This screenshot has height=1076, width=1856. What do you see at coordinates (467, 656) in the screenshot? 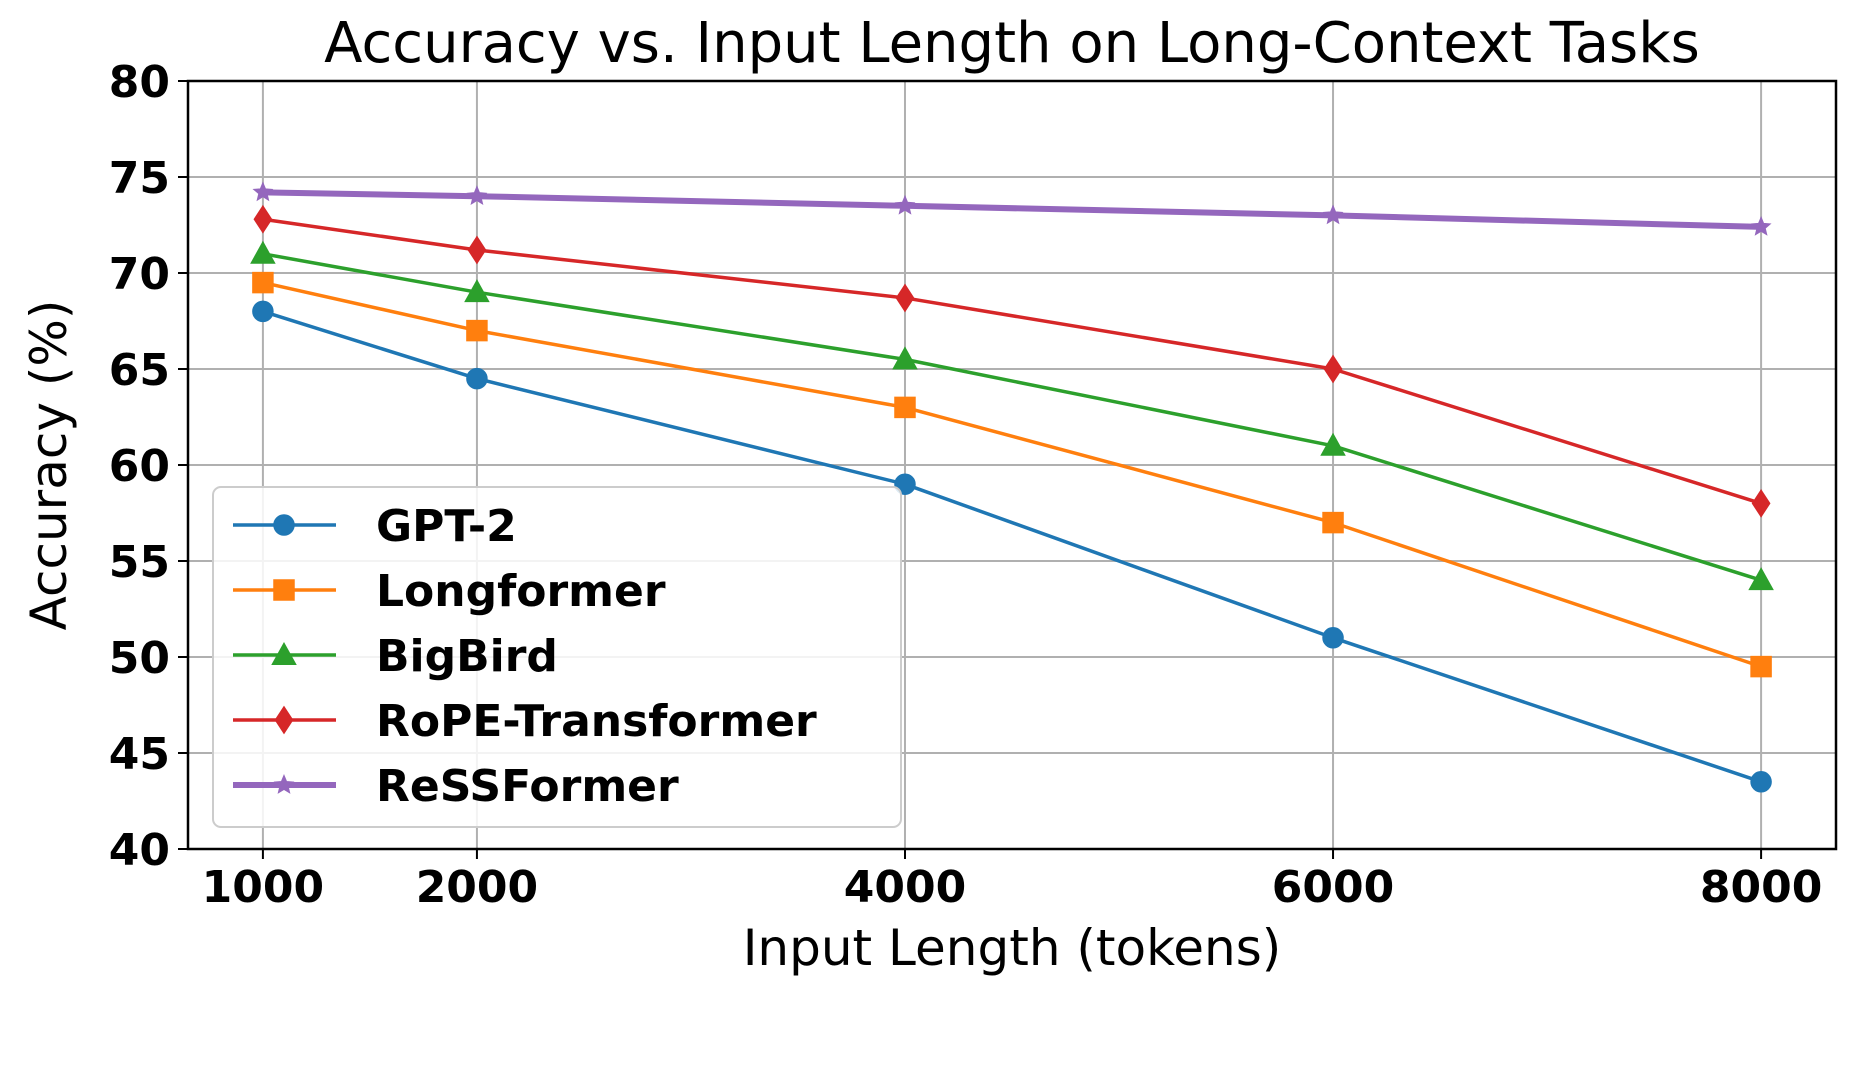
I see `legend-label: BigBird` at bounding box center [467, 656].